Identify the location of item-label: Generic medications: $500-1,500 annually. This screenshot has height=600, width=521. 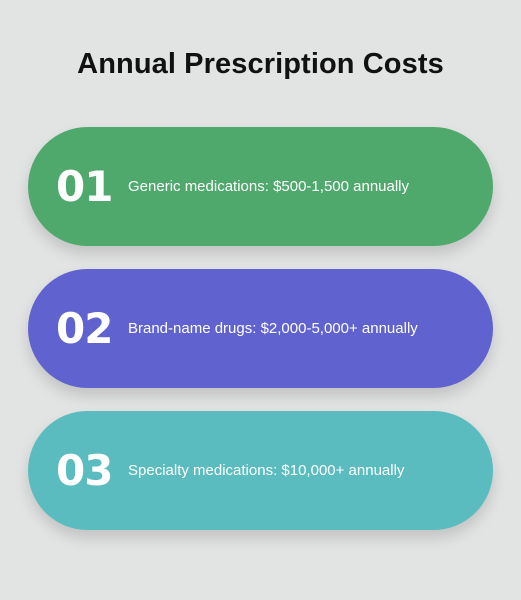
(269, 186).